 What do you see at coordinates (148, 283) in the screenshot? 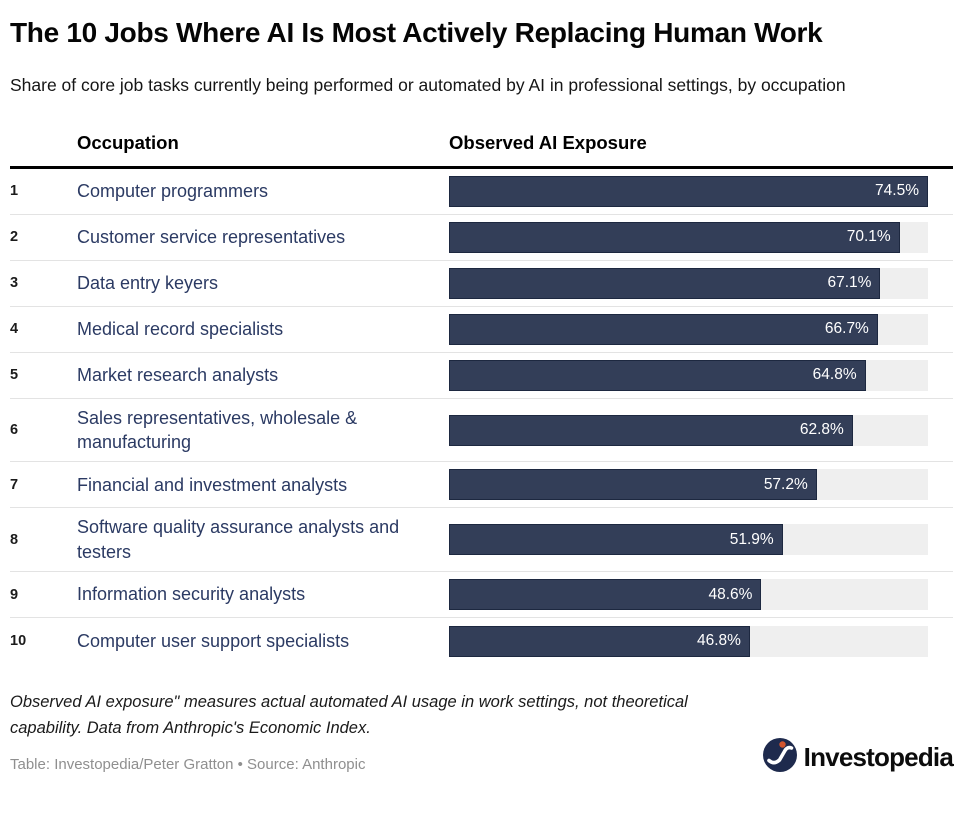
I see `occupation-label: Data entry keyers` at bounding box center [148, 283].